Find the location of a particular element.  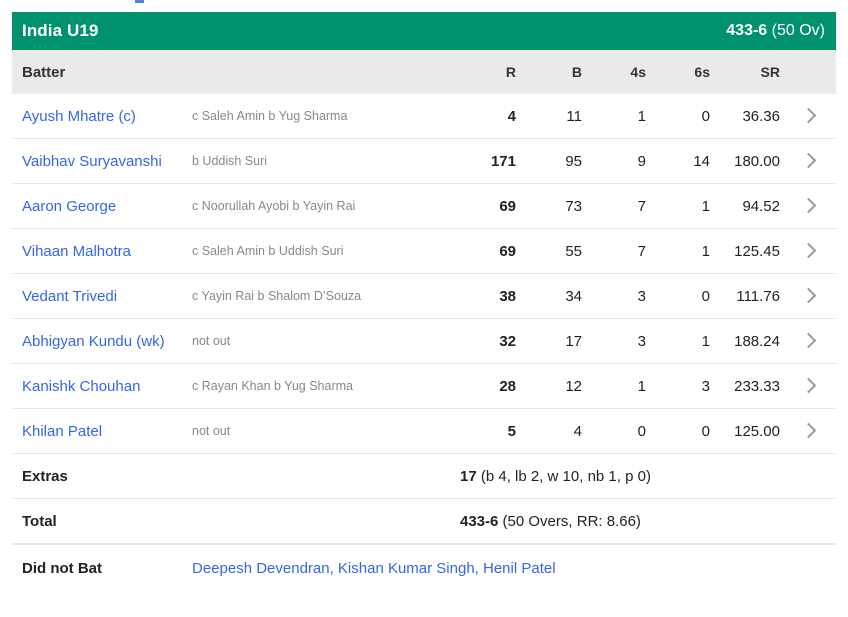

extras-total: 17 is located at coordinates (468, 476).